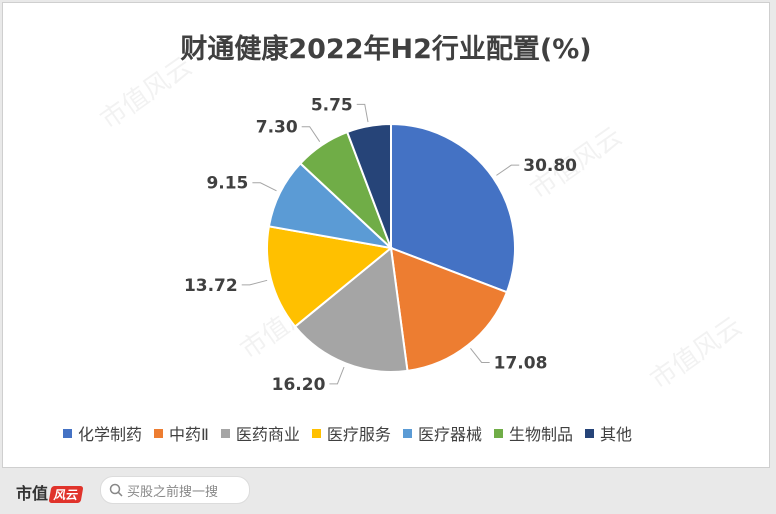  I want to click on legend-label: 生物制品, so click(540, 434).